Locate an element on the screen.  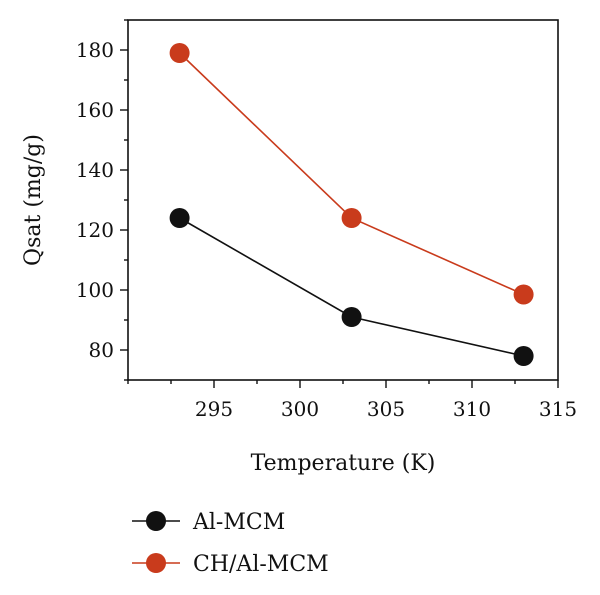
x-tick-label: 315 is located at coordinates (558, 409).